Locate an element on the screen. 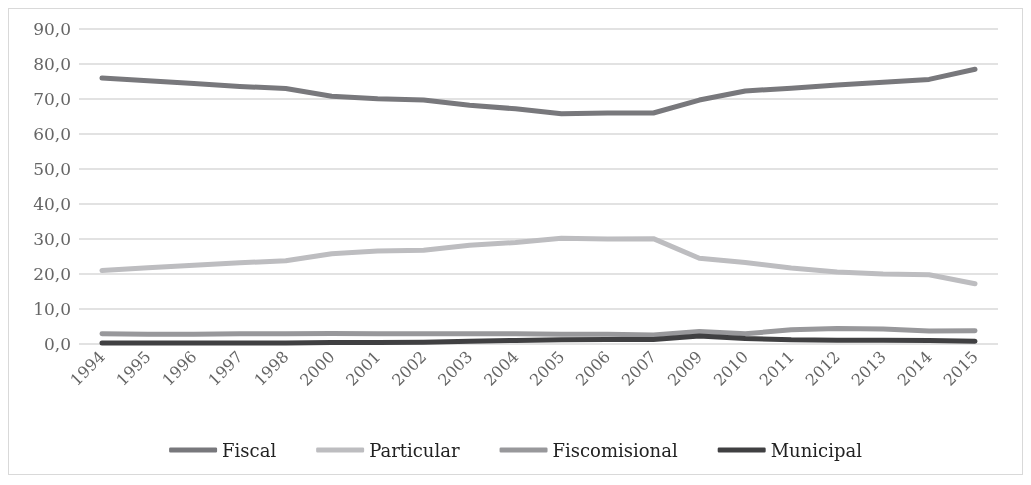  y-tick-label: 20,0 is located at coordinates (52, 274).